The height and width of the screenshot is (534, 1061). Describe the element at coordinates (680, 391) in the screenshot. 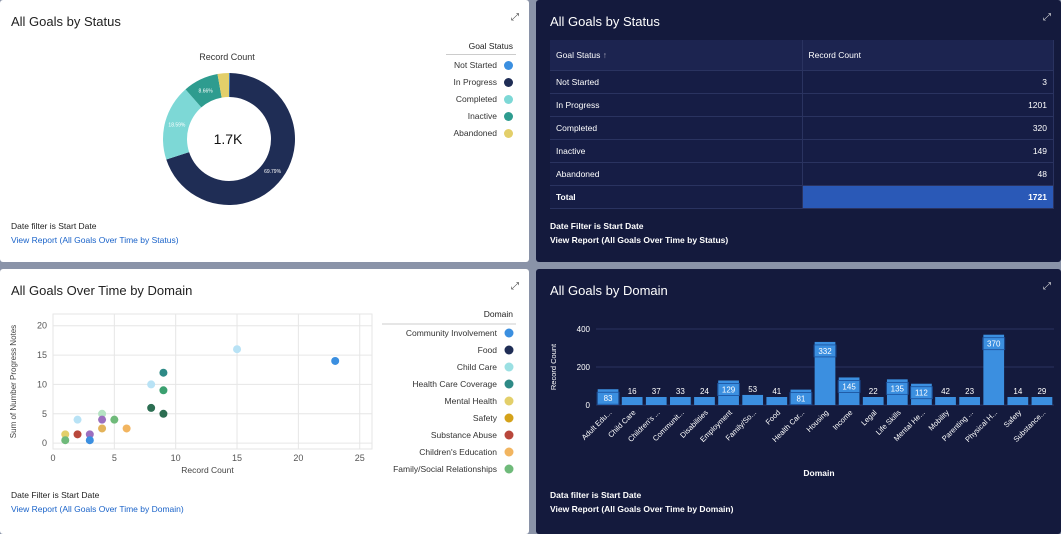

I see `bar-data-label: 33` at that location.